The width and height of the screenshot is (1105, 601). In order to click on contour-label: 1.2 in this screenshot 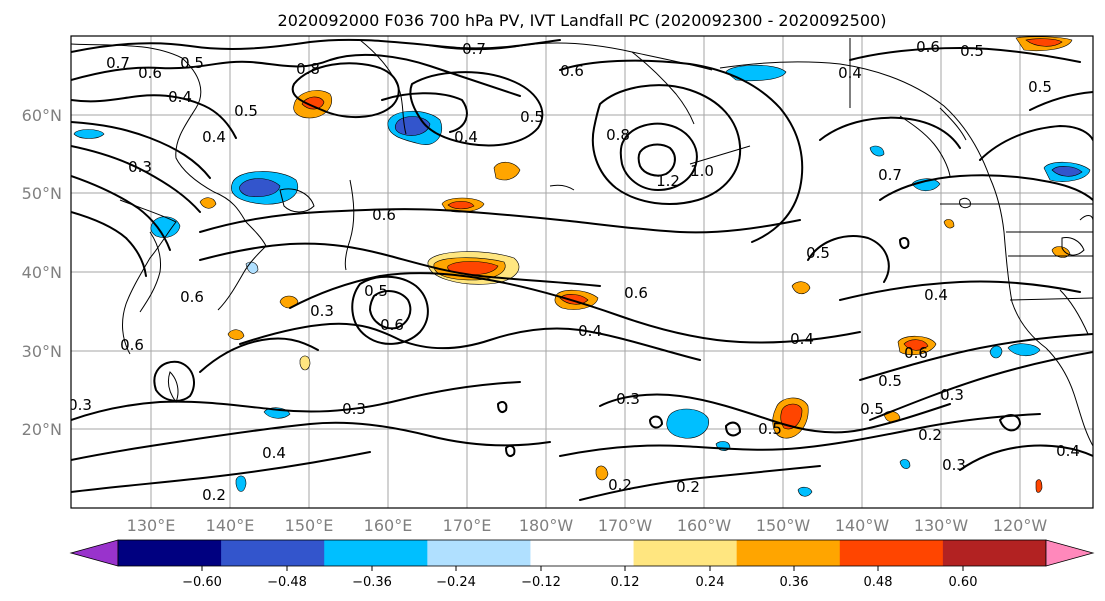, I will do `click(668, 181)`.